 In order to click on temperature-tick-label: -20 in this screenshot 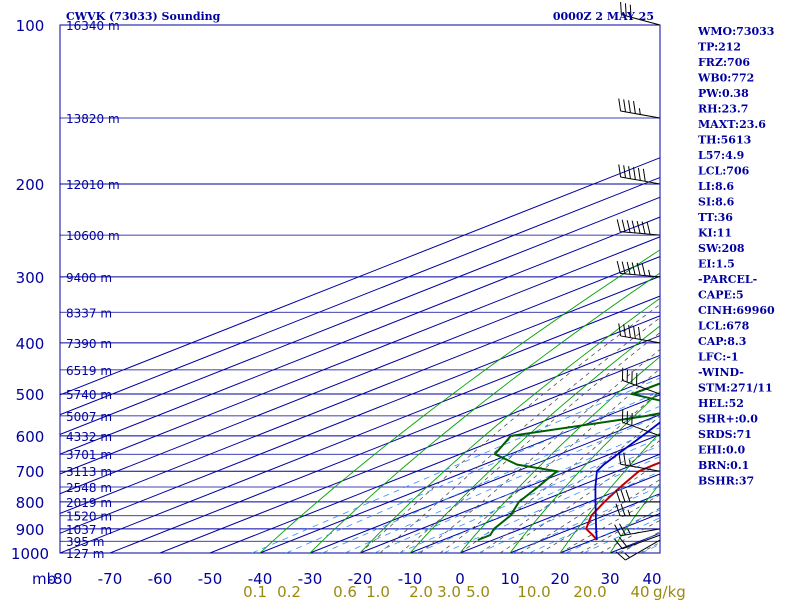, I will do `click(360, 579)`.